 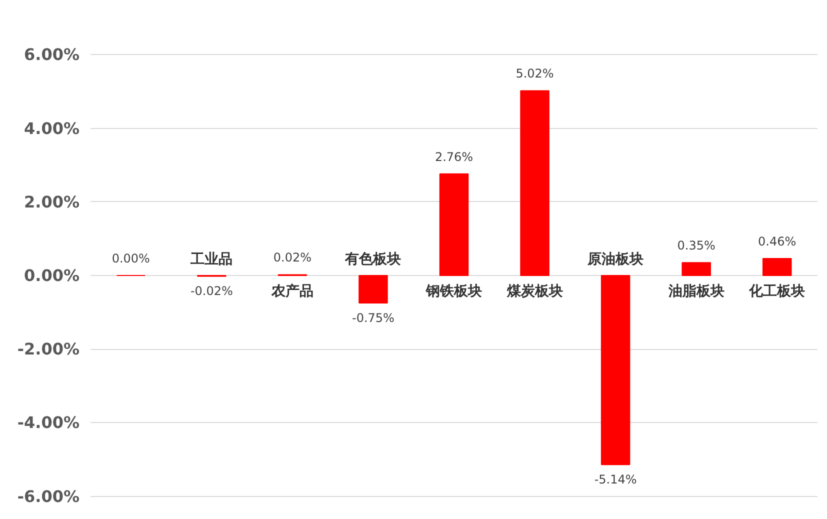 I want to click on y-tick-label: -6.00%, so click(x=48, y=496).